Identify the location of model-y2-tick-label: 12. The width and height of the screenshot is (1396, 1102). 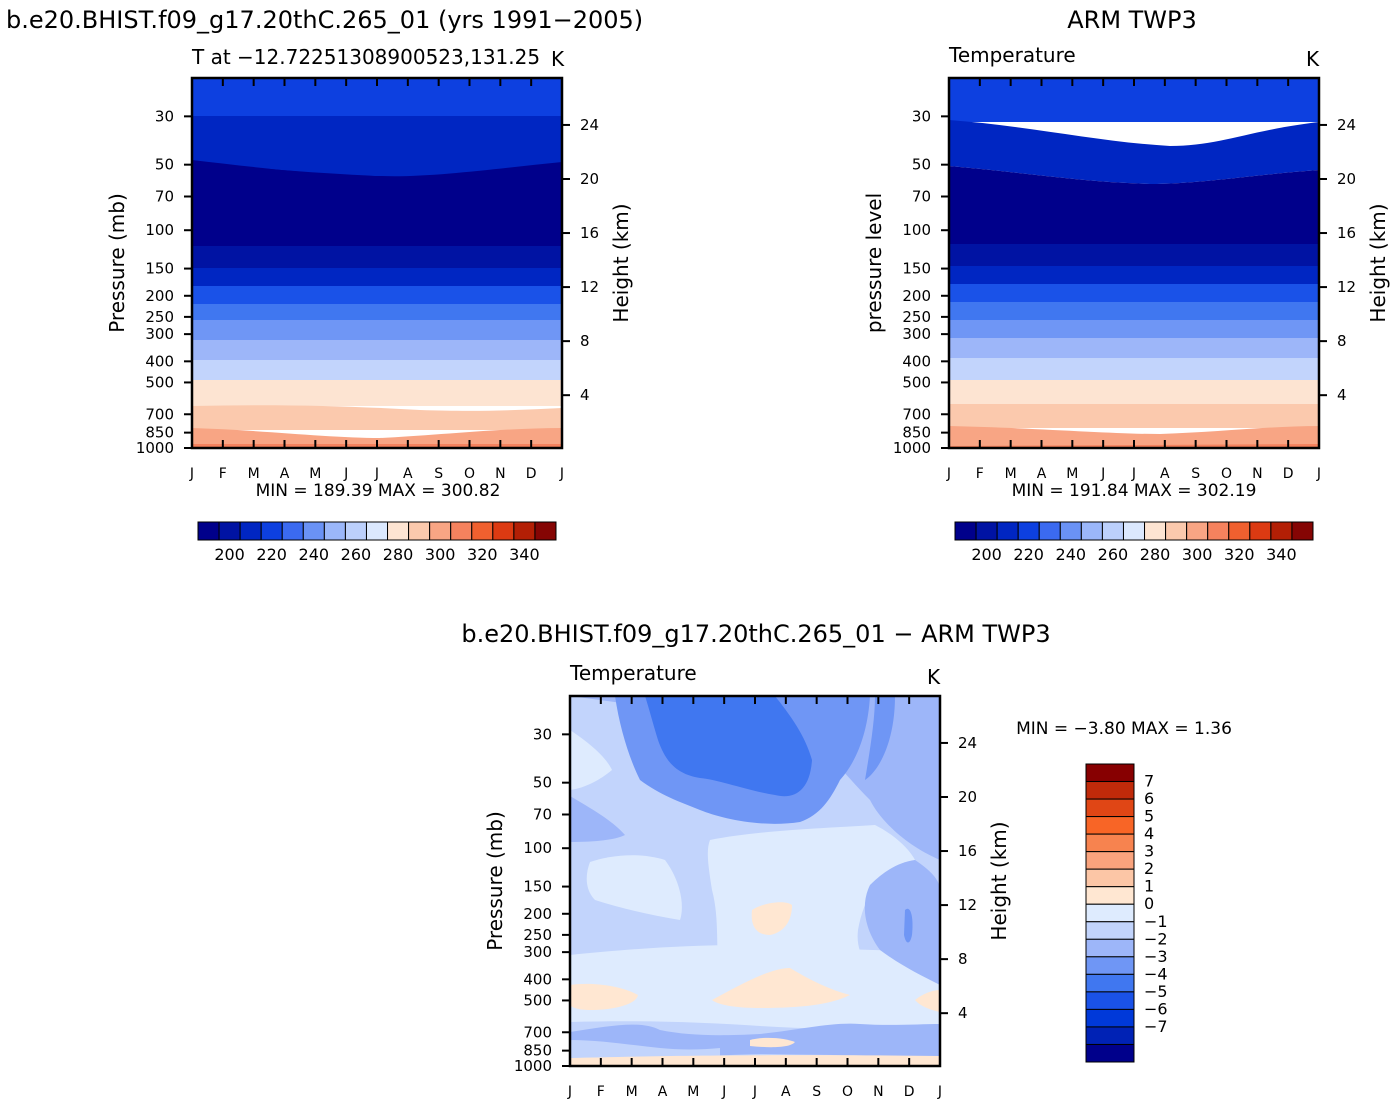
(589, 287).